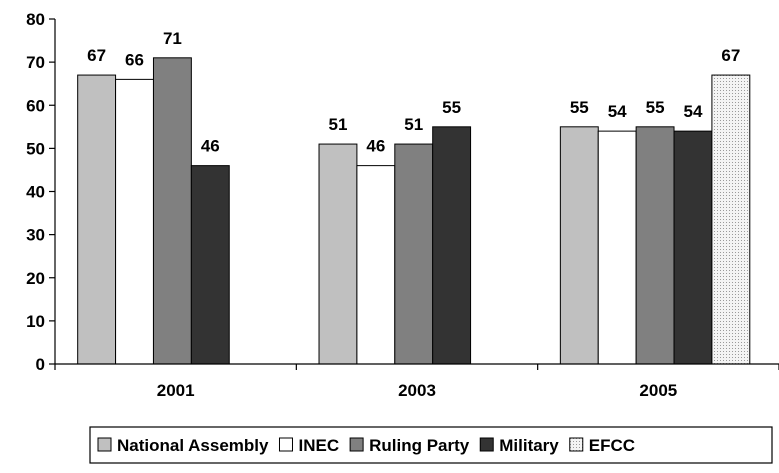  I want to click on bar-efcc-2005, so click(731, 219).